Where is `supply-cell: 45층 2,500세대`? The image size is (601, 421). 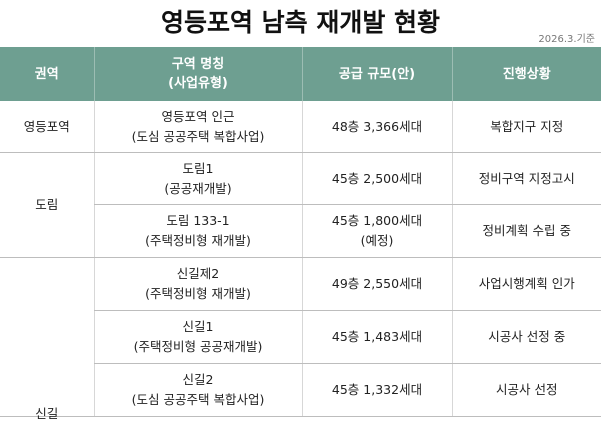
supply-cell: 45층 2,500세대 is located at coordinates (376, 178).